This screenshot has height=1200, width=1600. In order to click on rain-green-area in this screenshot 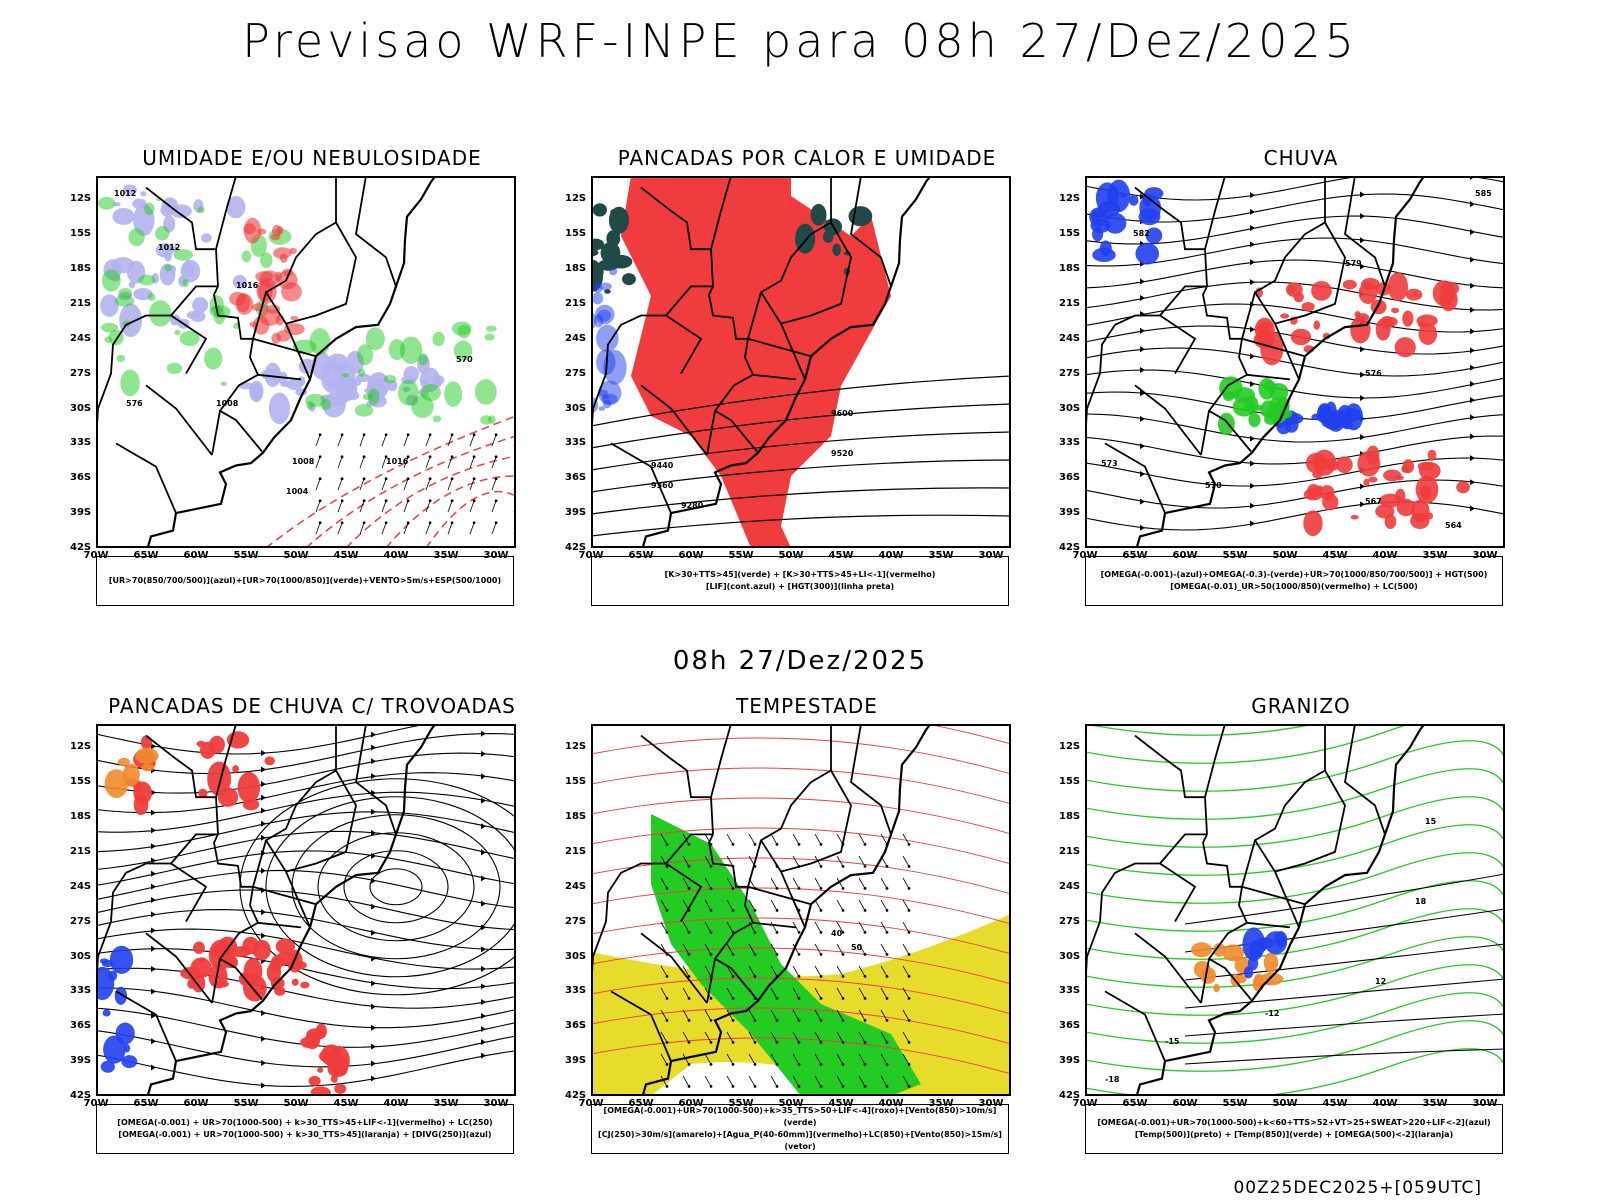, I will do `click(1278, 410)`.